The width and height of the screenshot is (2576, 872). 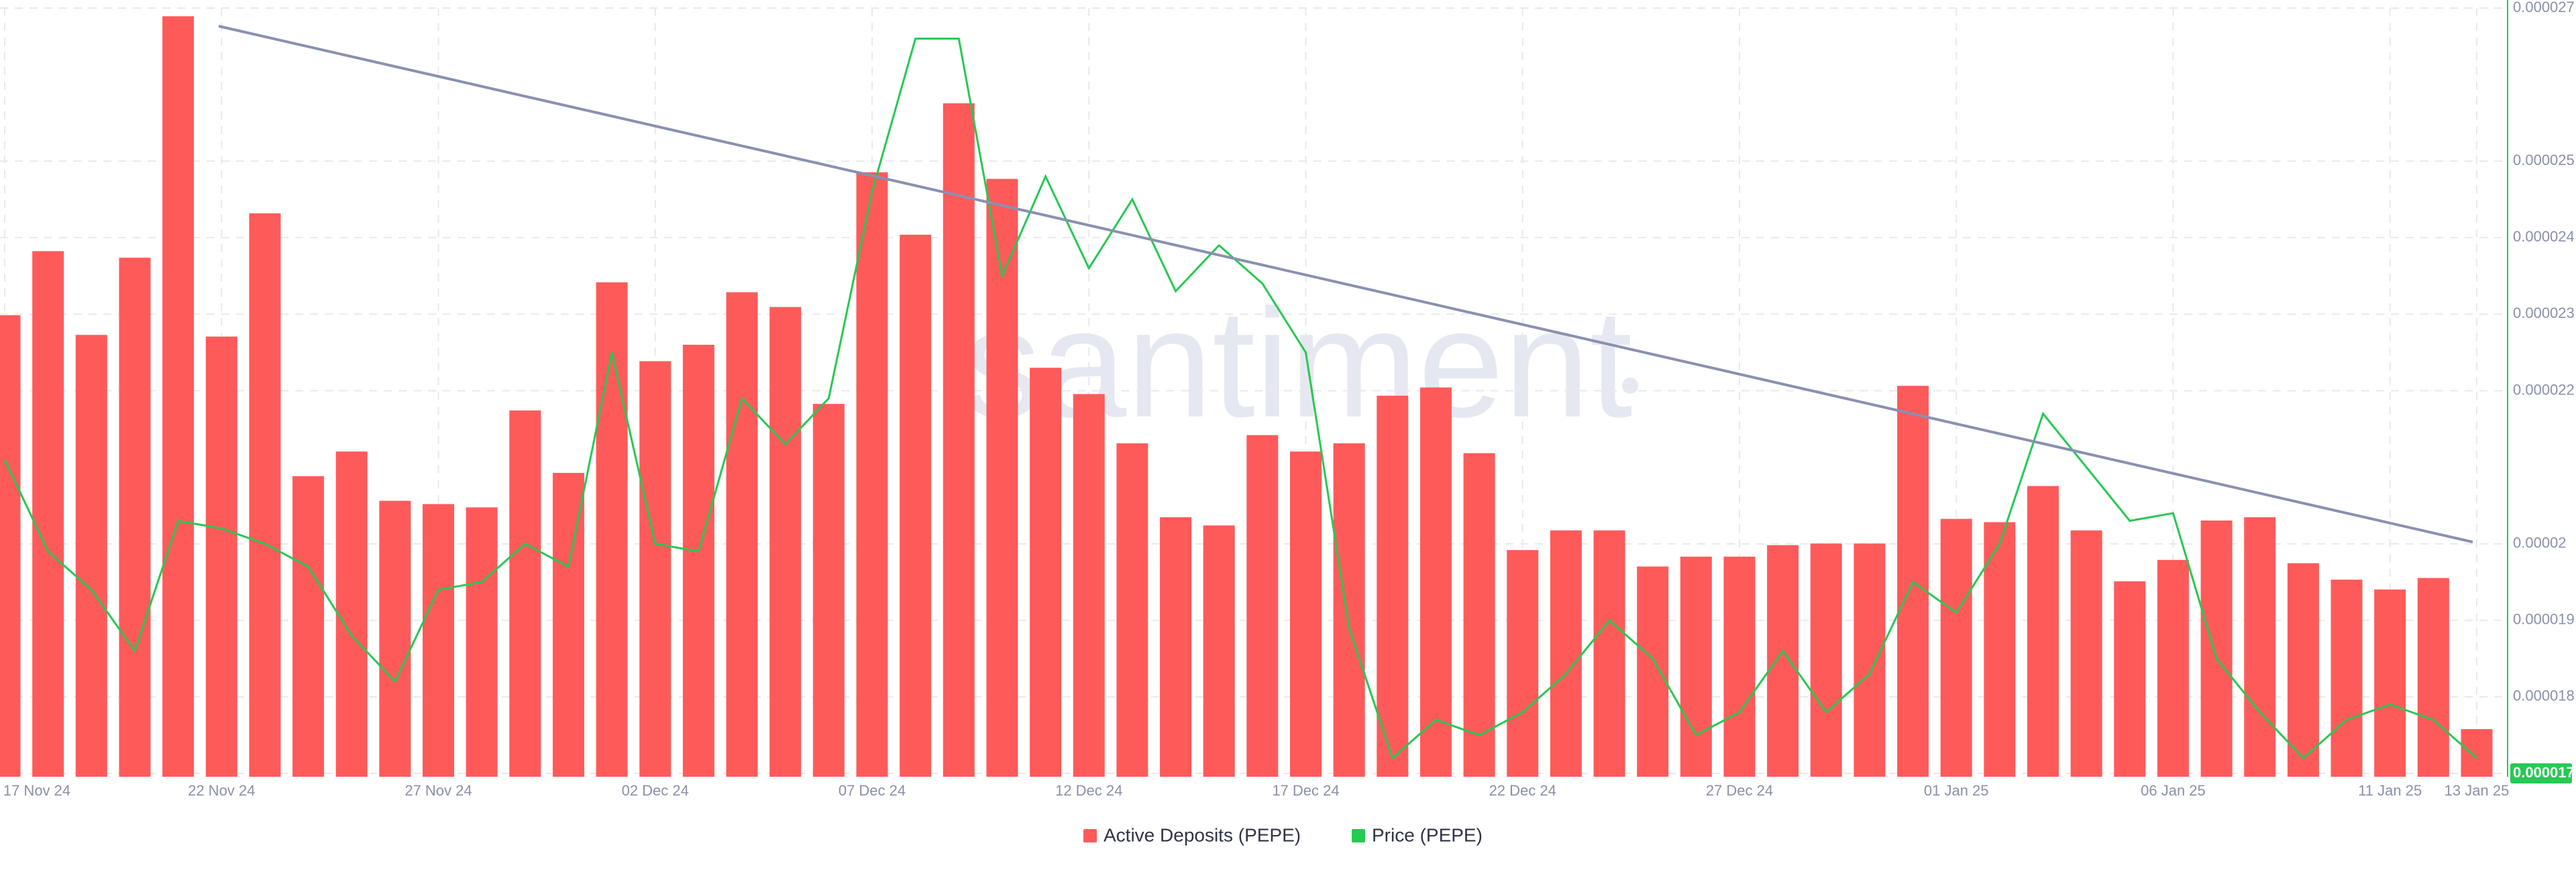 What do you see at coordinates (221, 790) in the screenshot?
I see `x-tick-label: 22 Nov 24` at bounding box center [221, 790].